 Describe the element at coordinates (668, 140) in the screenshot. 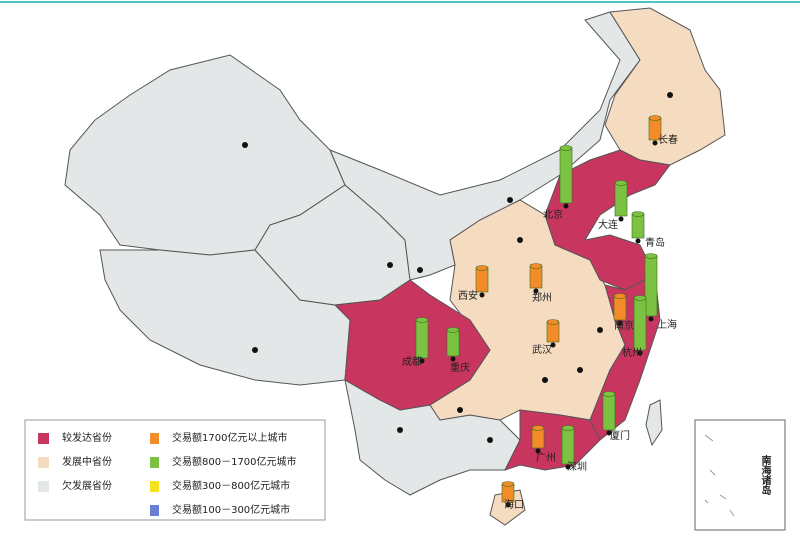

I see `city-label: 长春` at that location.